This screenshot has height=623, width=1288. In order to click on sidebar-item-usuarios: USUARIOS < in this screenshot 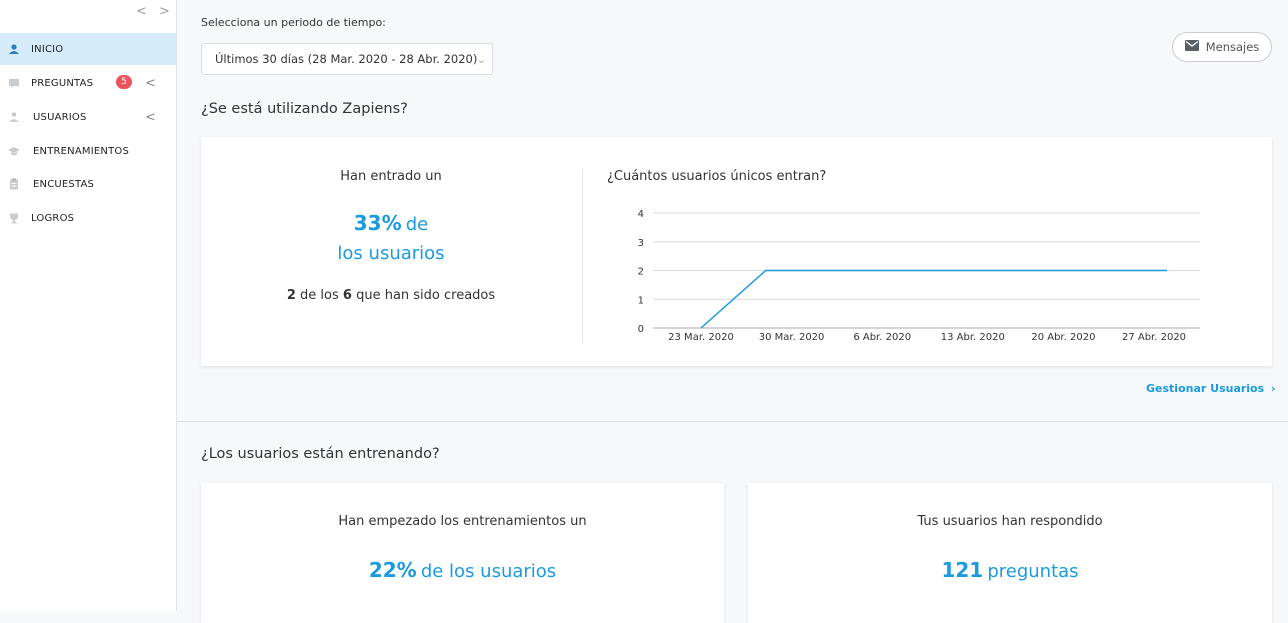, I will do `click(88, 117)`.